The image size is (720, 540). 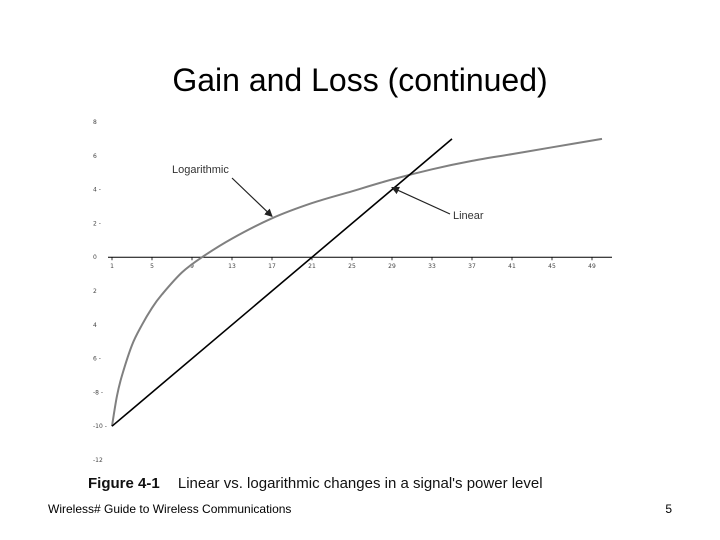 What do you see at coordinates (512, 266) in the screenshot?
I see `x-tick-label: 41` at bounding box center [512, 266].